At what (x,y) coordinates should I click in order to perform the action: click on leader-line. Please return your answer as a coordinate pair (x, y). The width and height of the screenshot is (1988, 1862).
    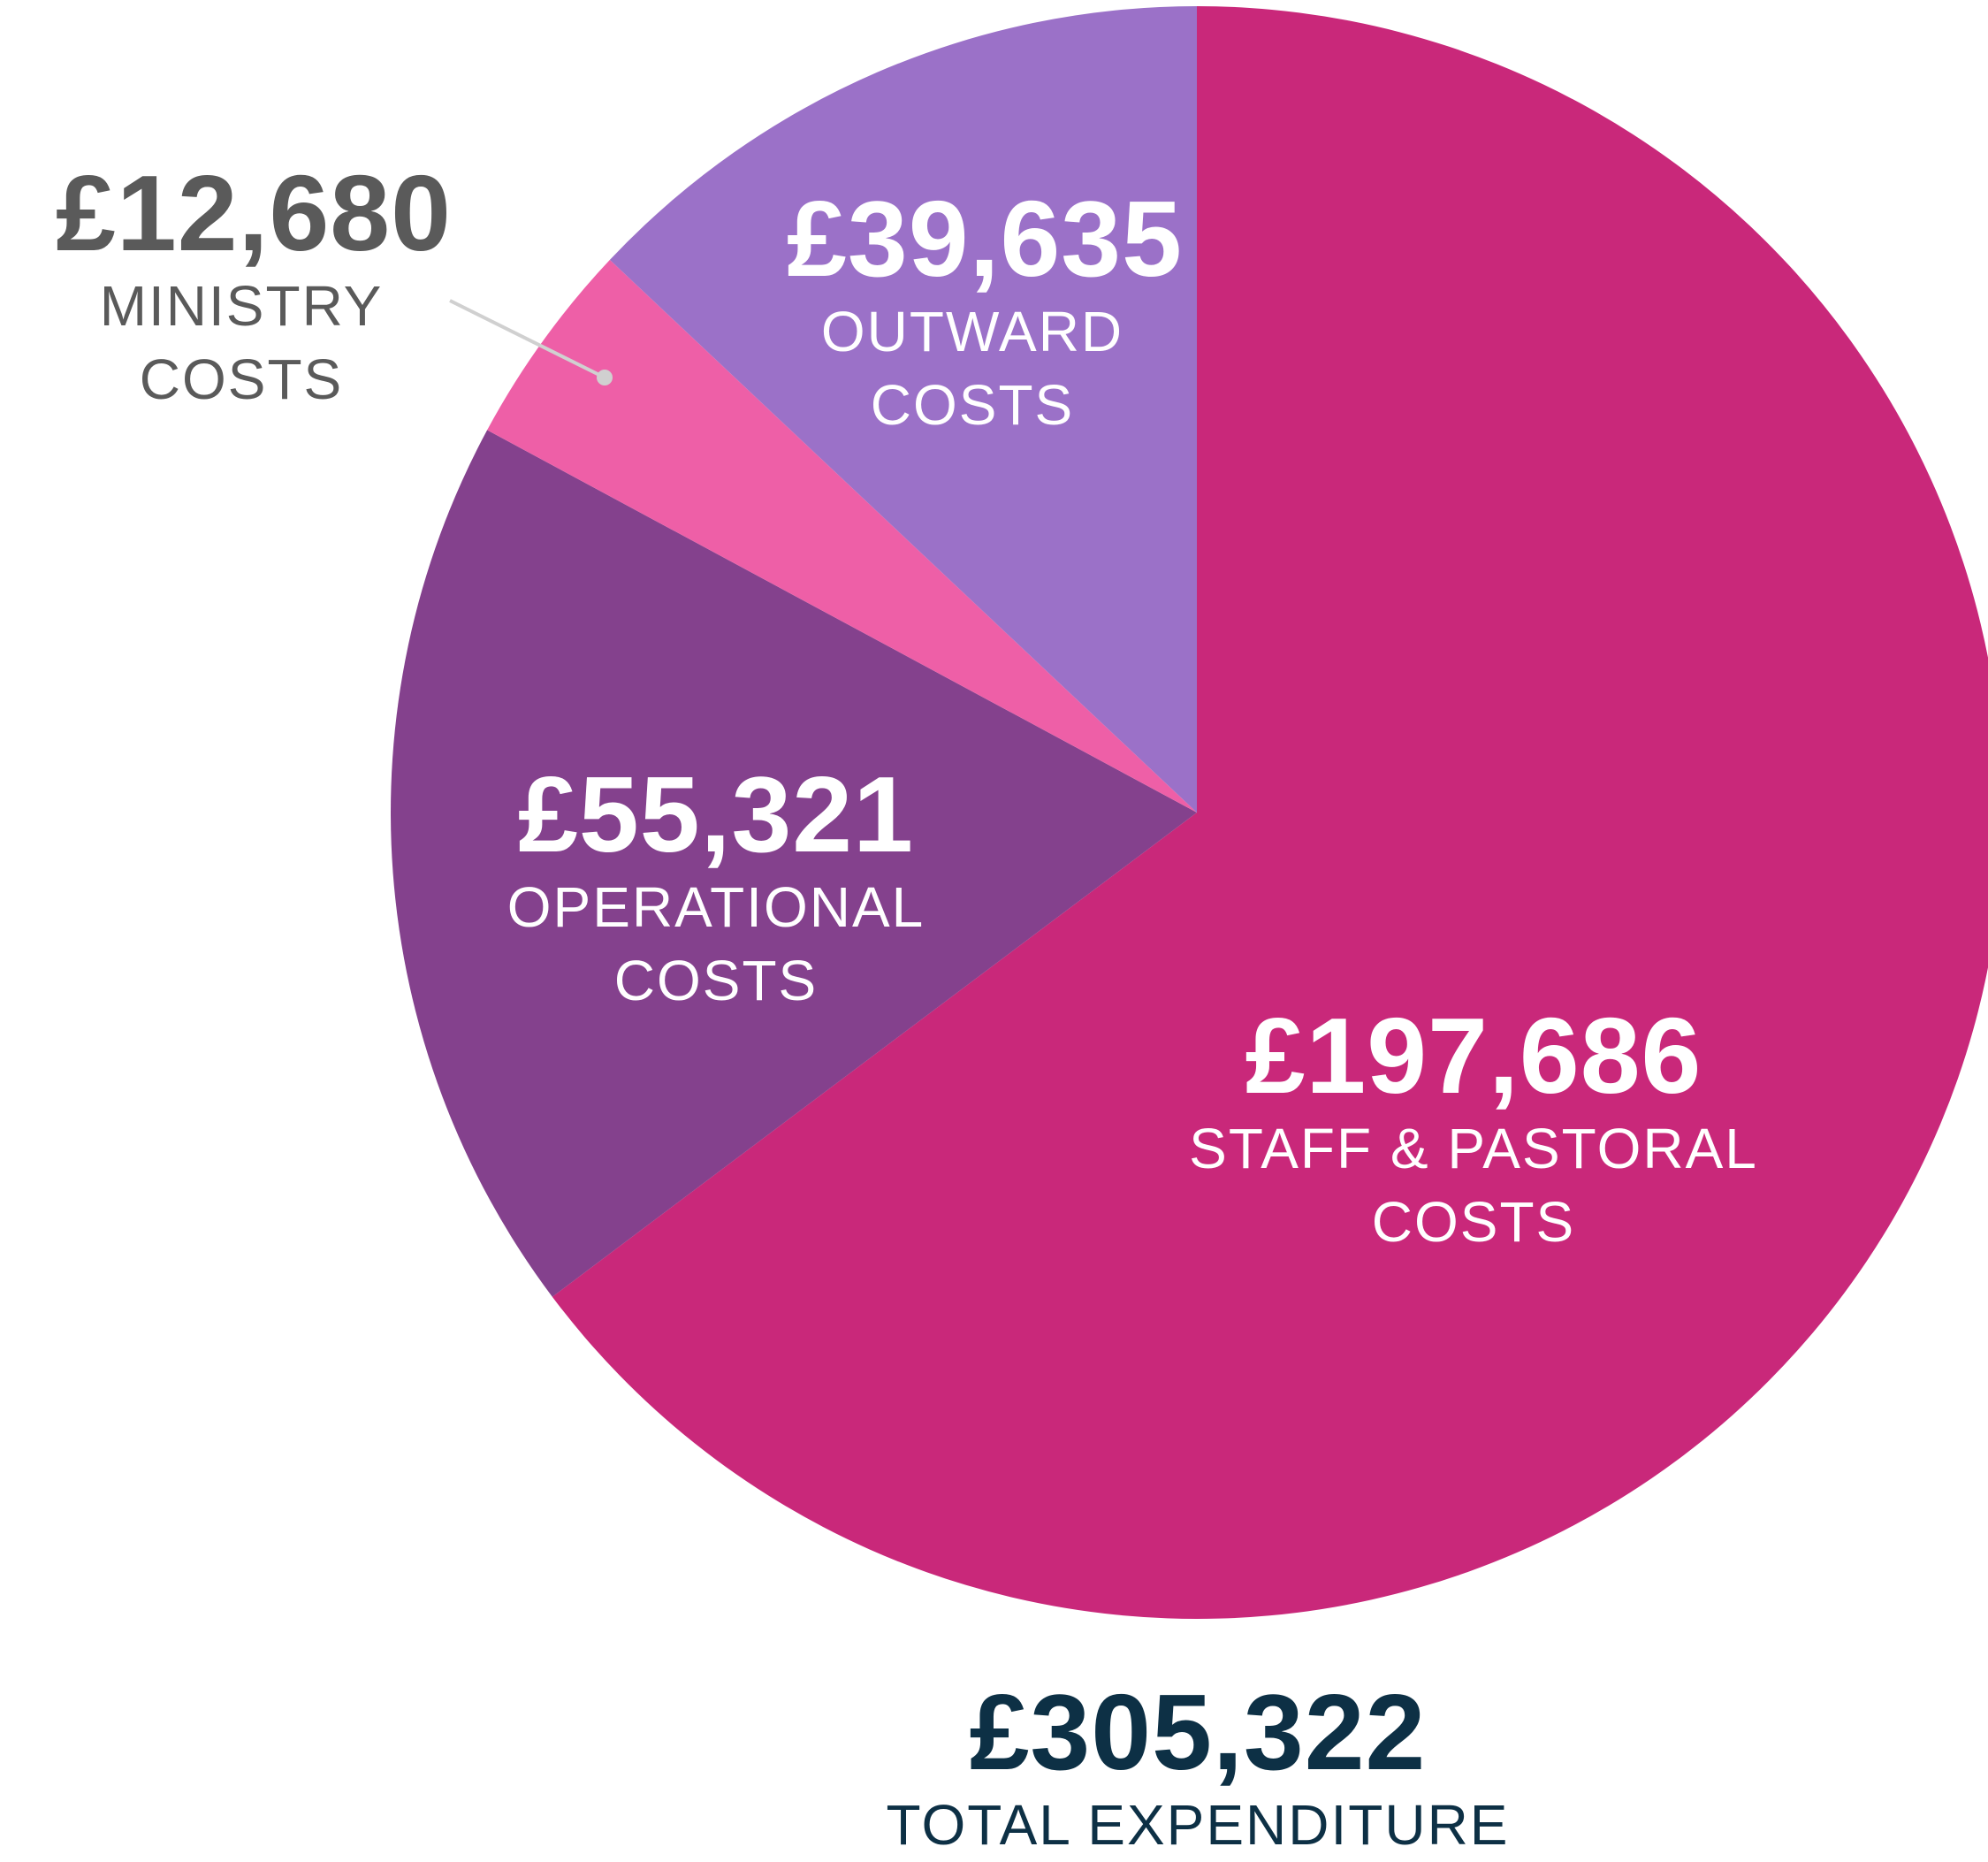
    Looking at the image, I should click on (527, 339).